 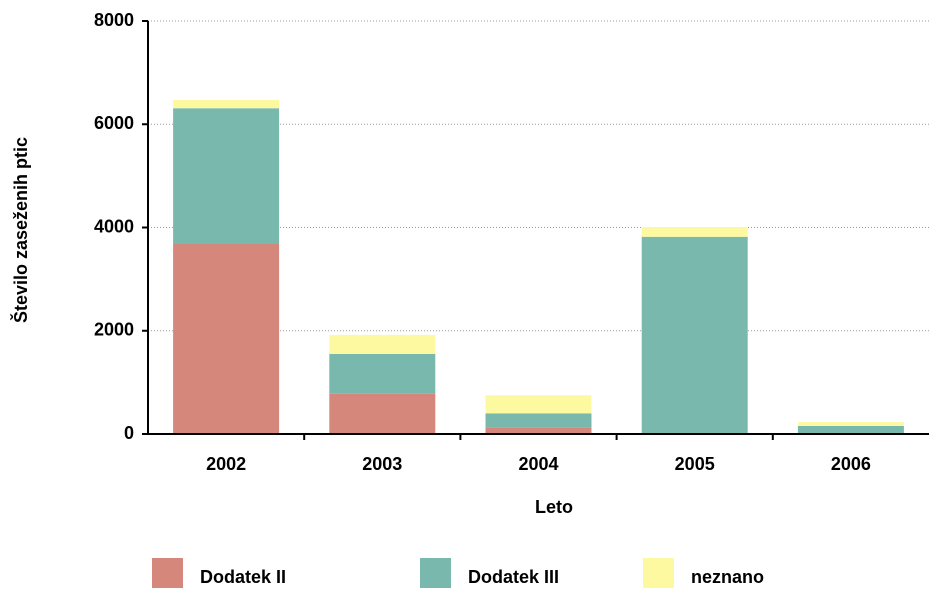 I want to click on x-tick-label: 2004, so click(x=538, y=464).